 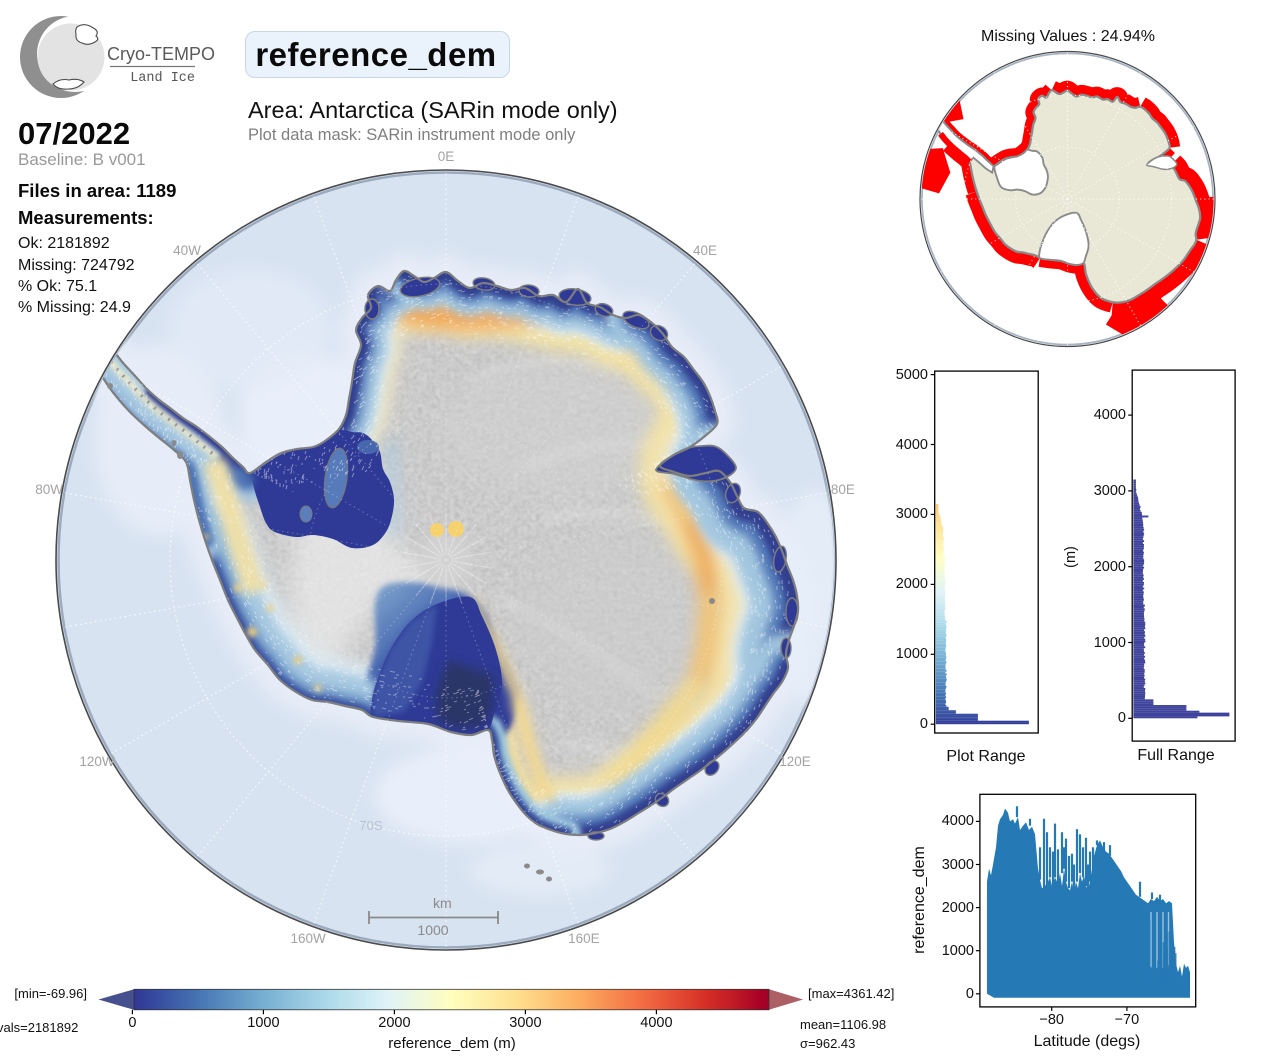 What do you see at coordinates (162, 78) in the screenshot?
I see `svg-text: Land Ice` at bounding box center [162, 78].